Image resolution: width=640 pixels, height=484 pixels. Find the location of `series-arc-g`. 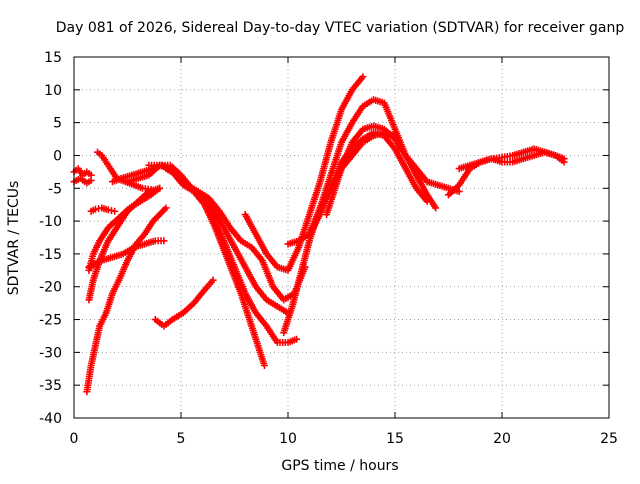

series-arc-g is located at coordinates (82, 180).